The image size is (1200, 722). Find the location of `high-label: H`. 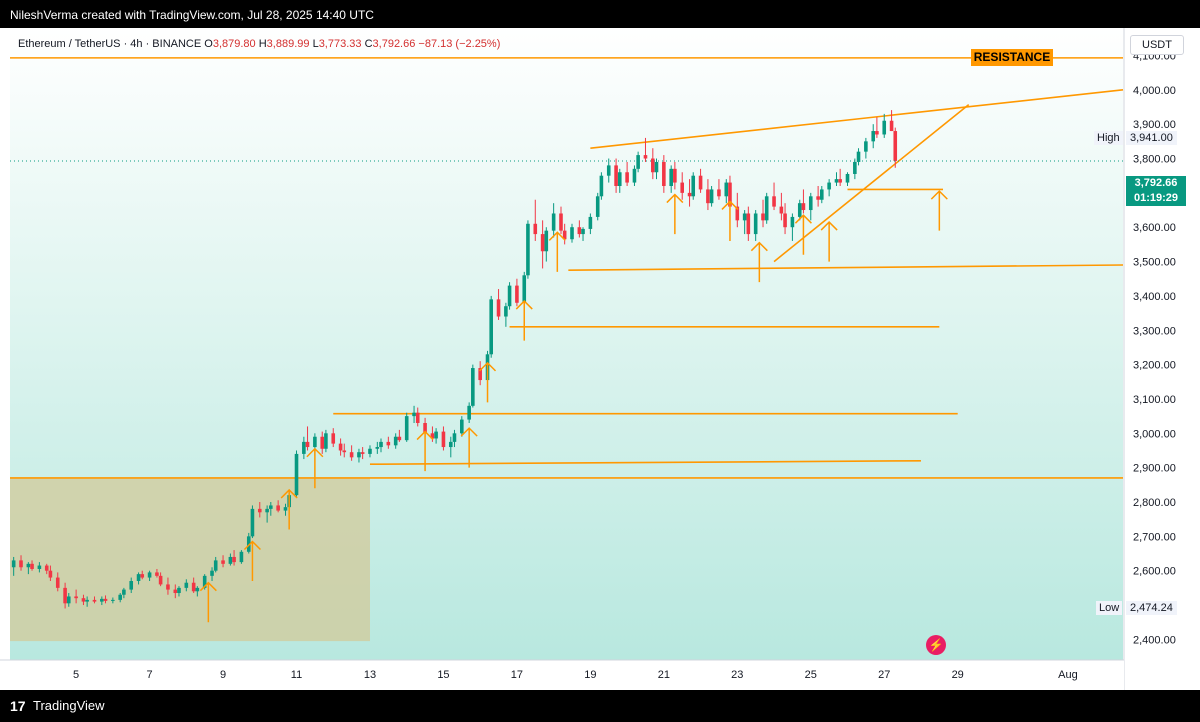

high-label: H is located at coordinates (262, 44).